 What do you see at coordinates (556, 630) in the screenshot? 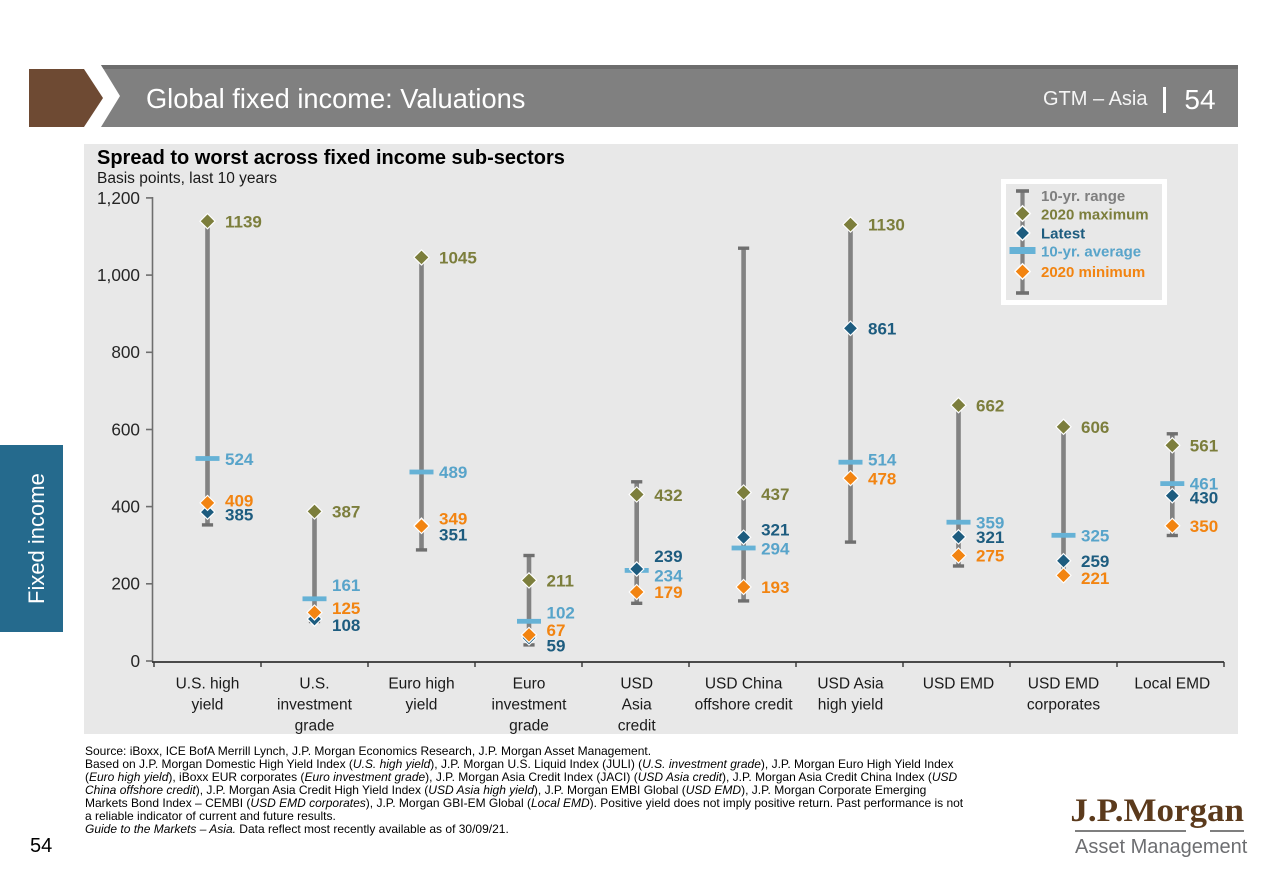
I see `svg-text: 67` at bounding box center [556, 630].